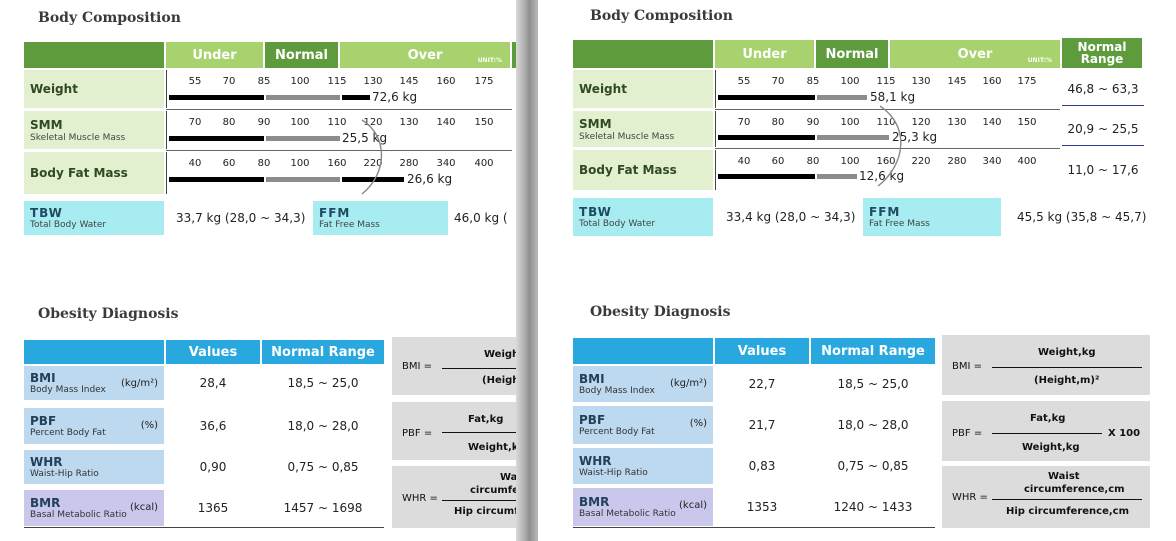  Describe the element at coordinates (373, 122) in the screenshot. I see `tick: 120` at that location.